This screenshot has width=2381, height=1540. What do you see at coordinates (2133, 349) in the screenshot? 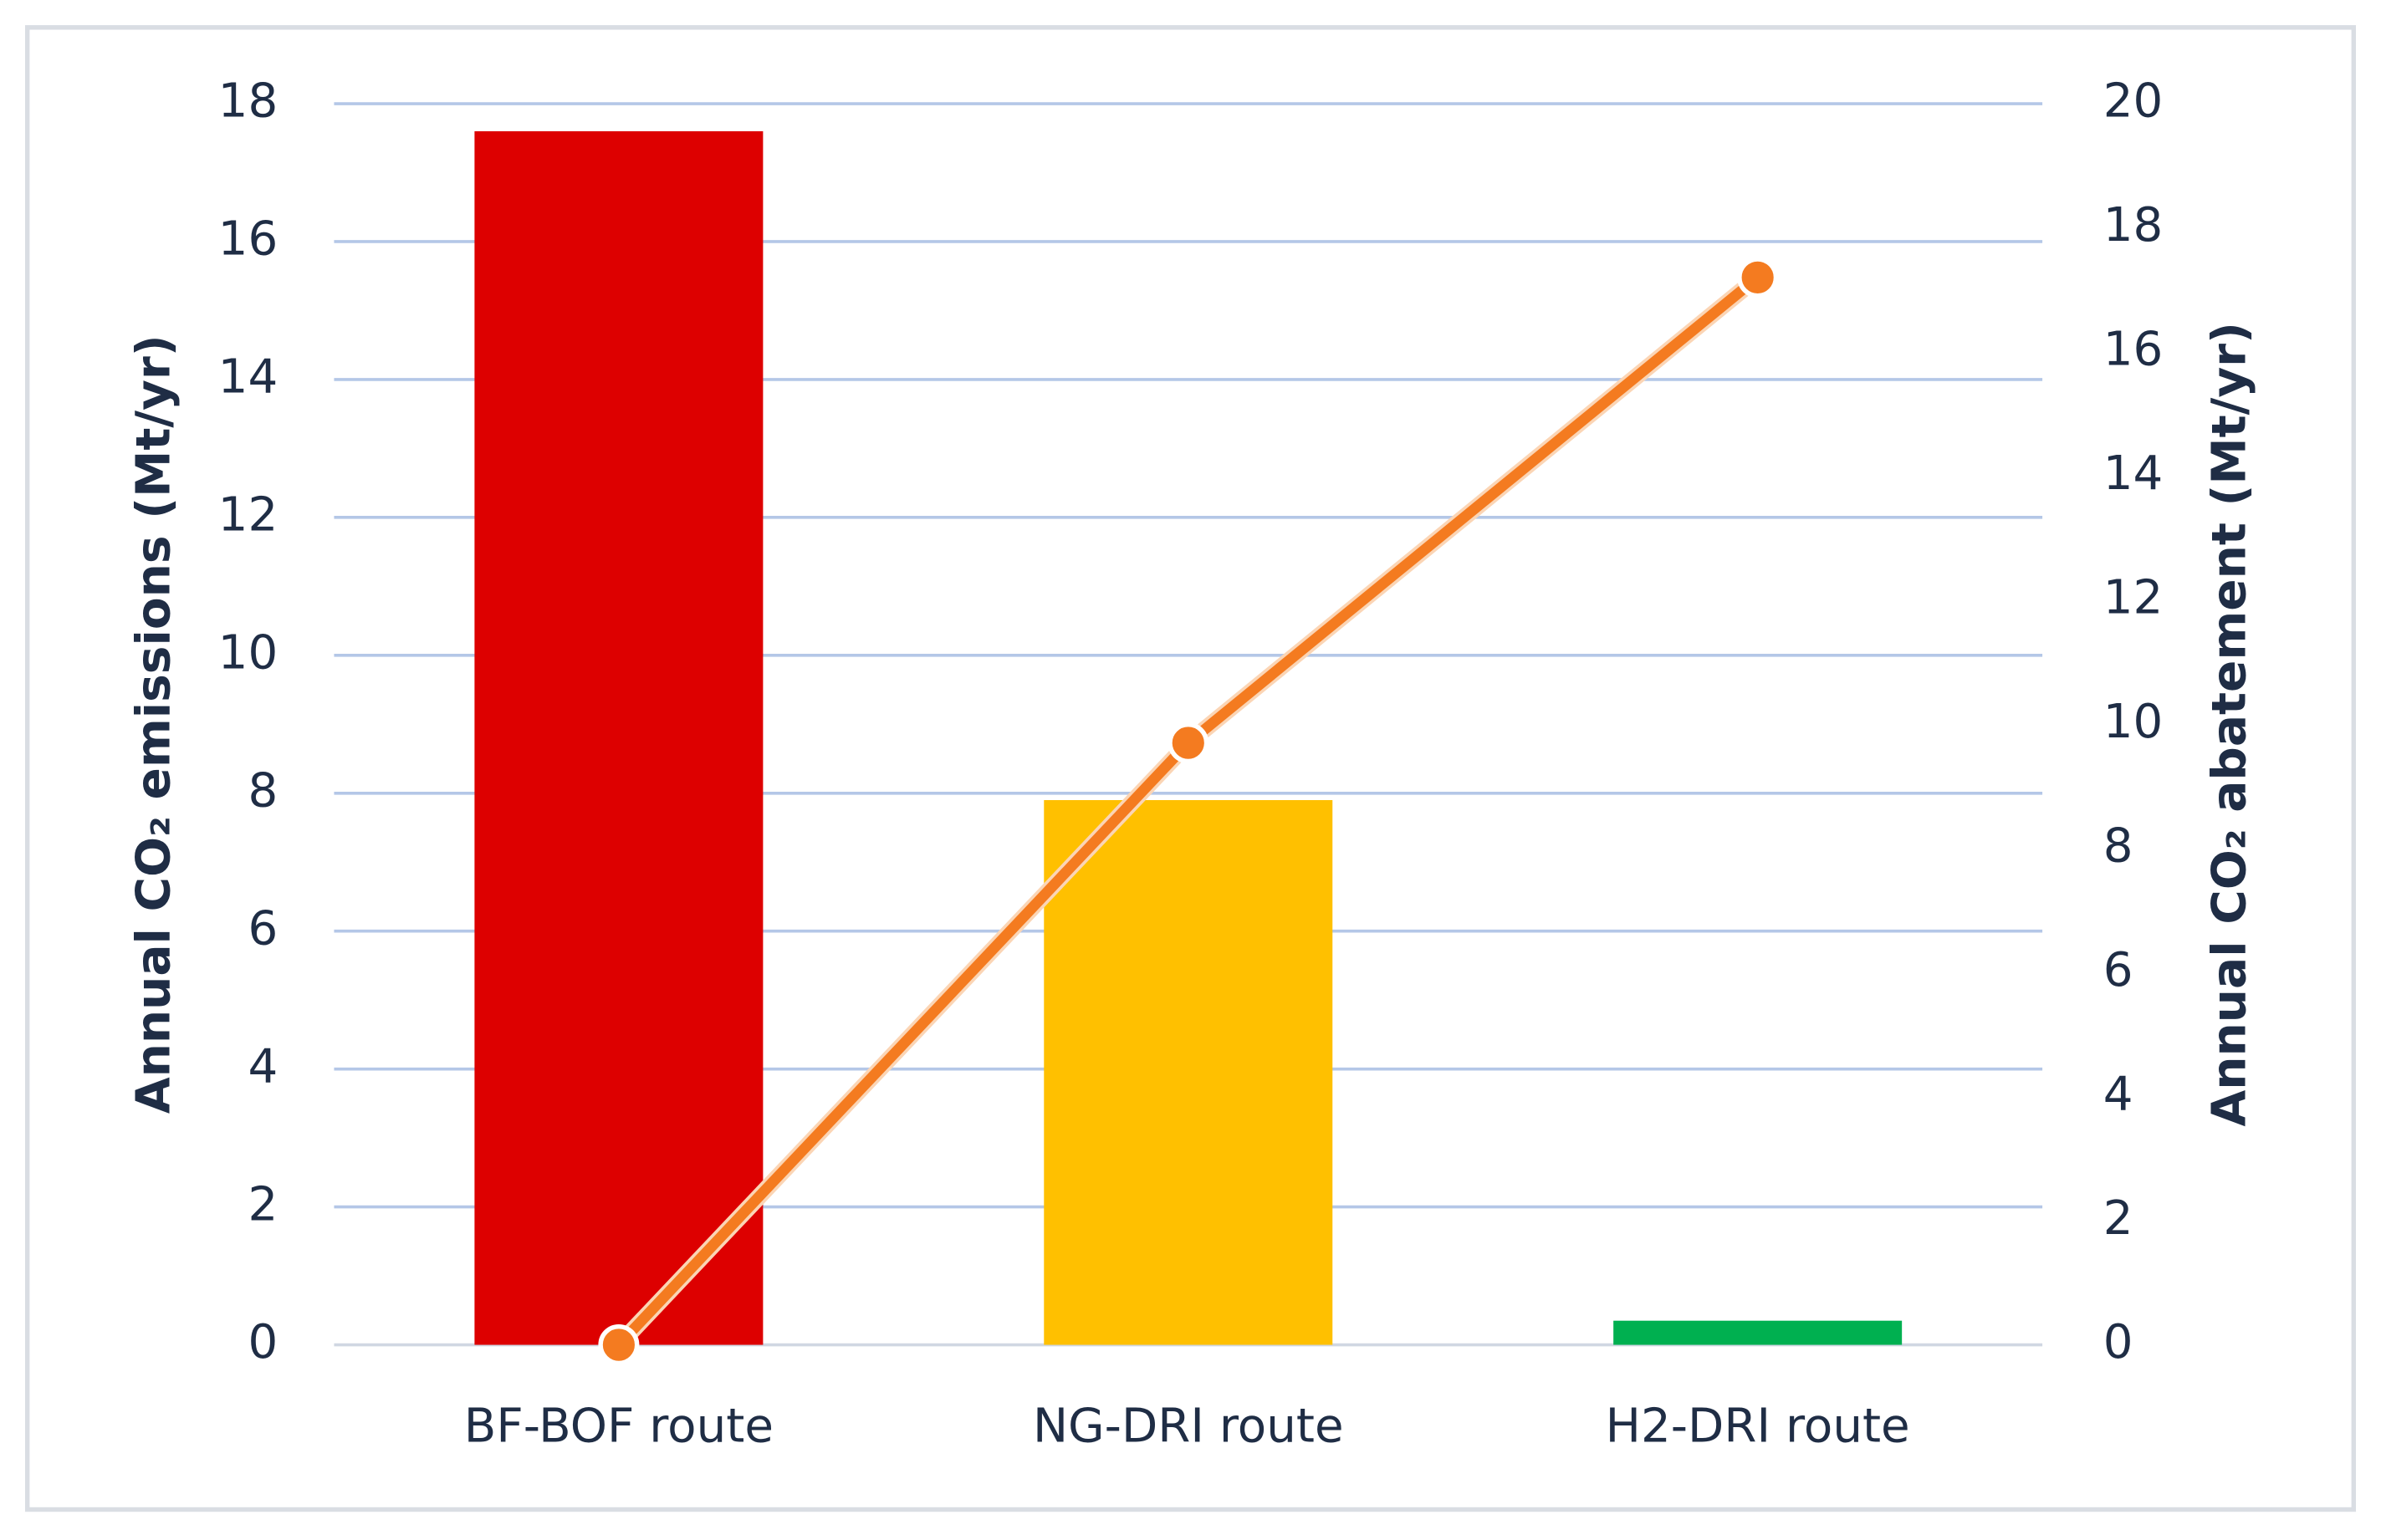
I see `y2-tick-label: 16` at bounding box center [2133, 349].